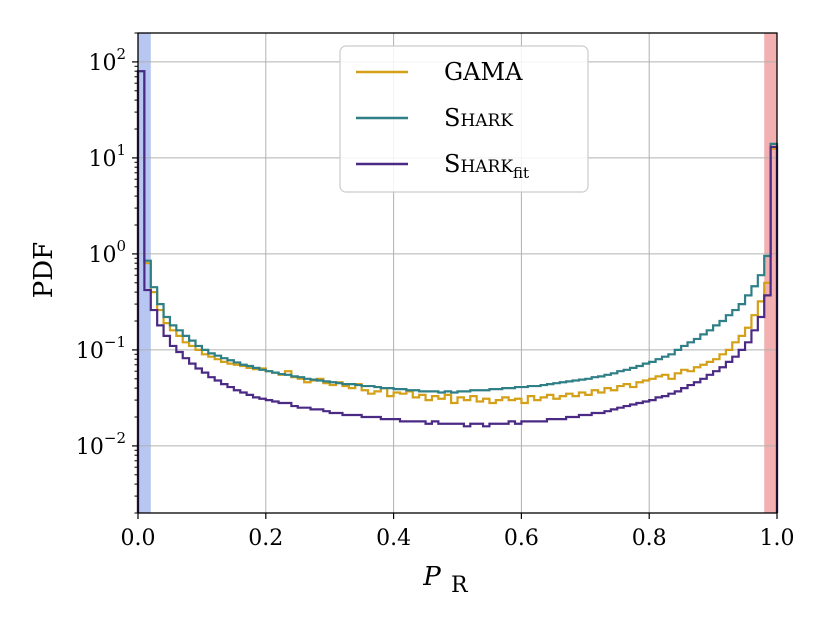  What do you see at coordinates (265, 538) in the screenshot?
I see `x-tick-label: 0.2` at bounding box center [265, 538].